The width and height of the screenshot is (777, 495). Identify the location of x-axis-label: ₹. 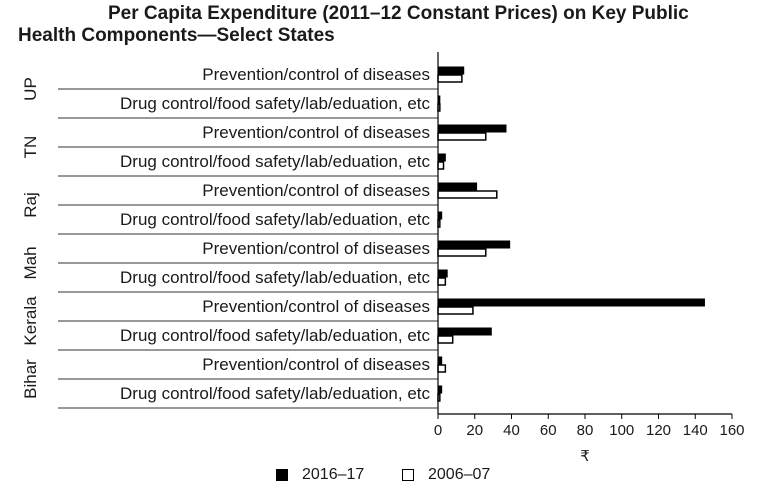
(585, 455).